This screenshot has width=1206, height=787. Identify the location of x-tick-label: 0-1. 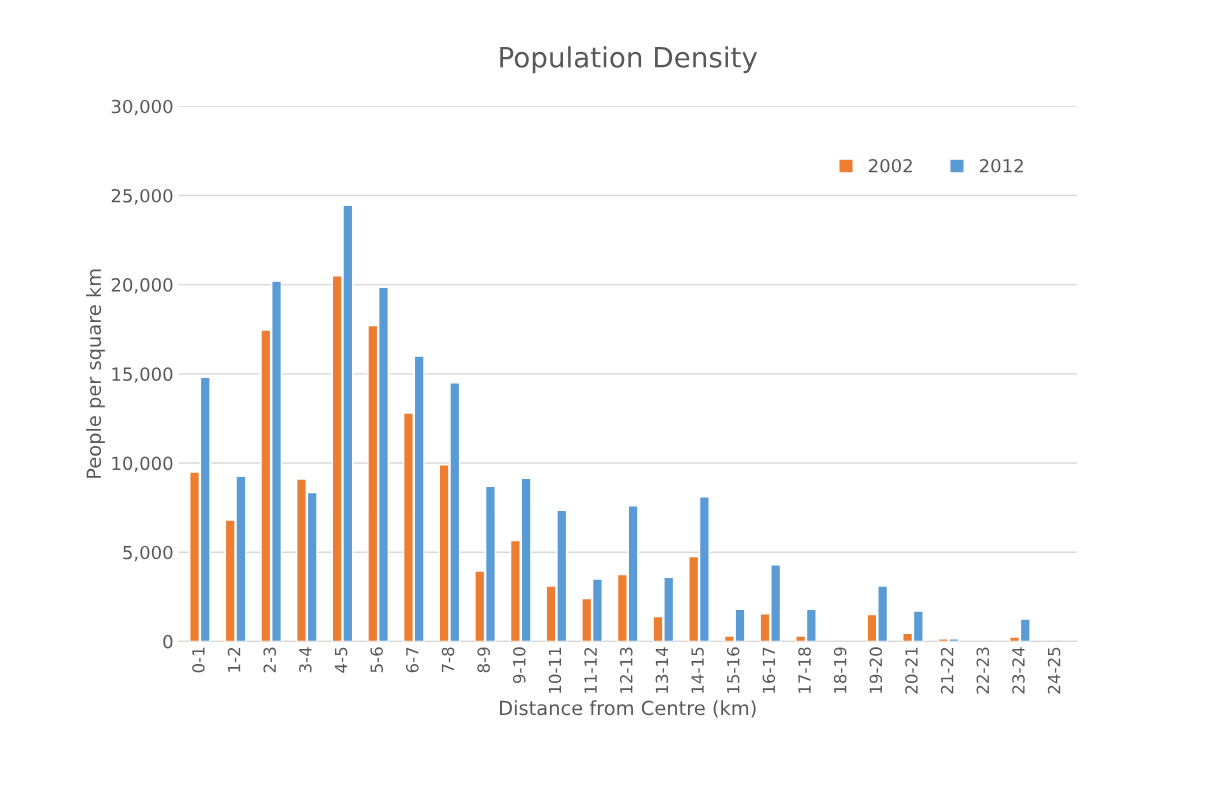
(198, 660).